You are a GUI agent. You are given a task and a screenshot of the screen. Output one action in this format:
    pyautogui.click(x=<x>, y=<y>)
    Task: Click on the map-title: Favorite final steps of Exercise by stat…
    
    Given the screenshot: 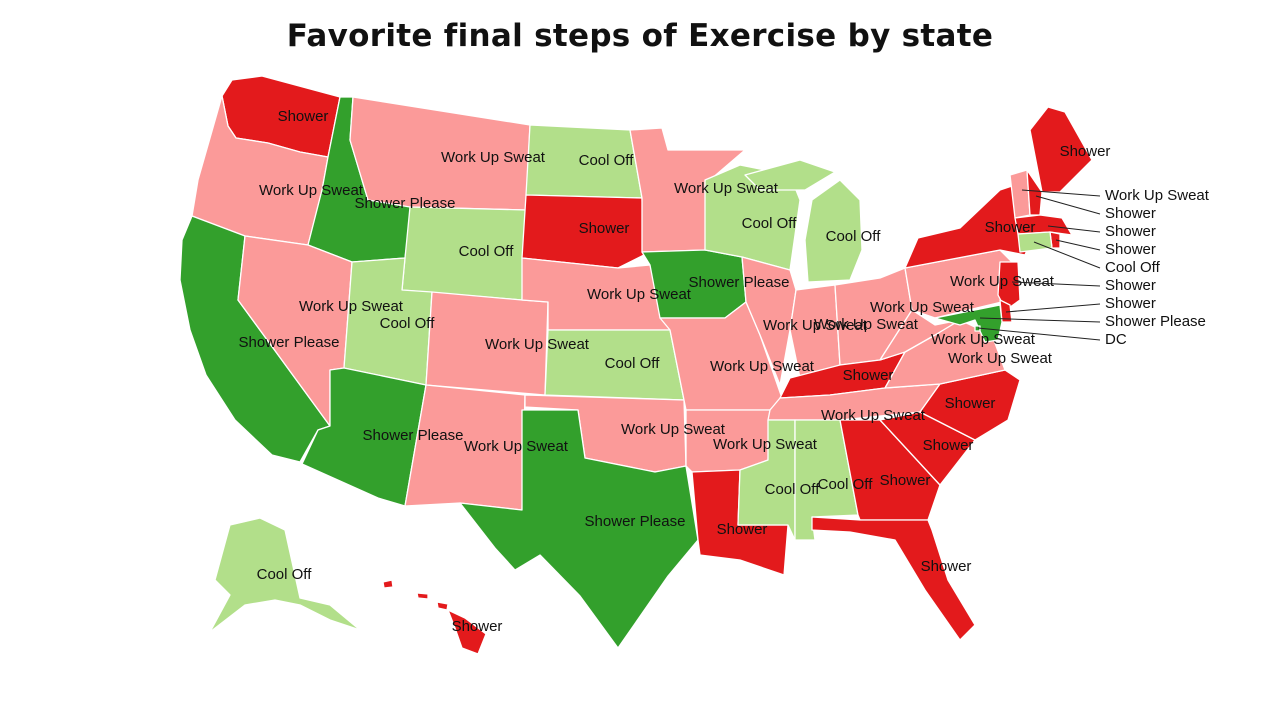 What is the action you would take?
    pyautogui.click(x=640, y=36)
    